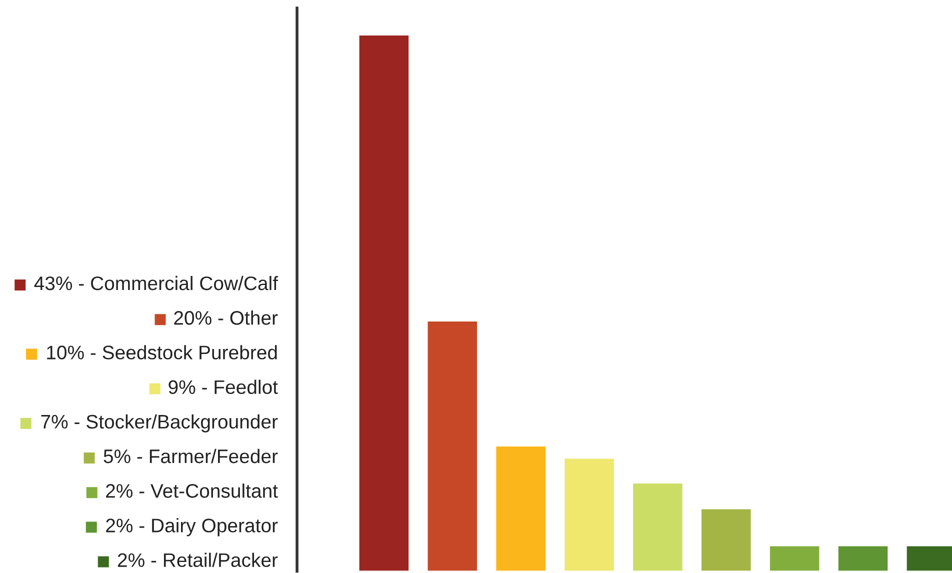 This screenshot has height=573, width=952. Describe the element at coordinates (159, 423) in the screenshot. I see `text: 7% - Stocker/Backgrounder` at that location.